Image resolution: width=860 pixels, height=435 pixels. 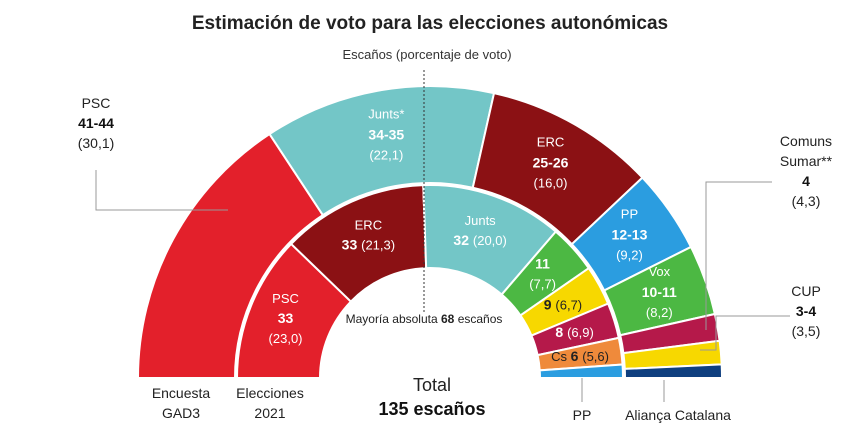 What do you see at coordinates (806, 291) in the screenshot?
I see `cup-party-label: CUP` at bounding box center [806, 291].